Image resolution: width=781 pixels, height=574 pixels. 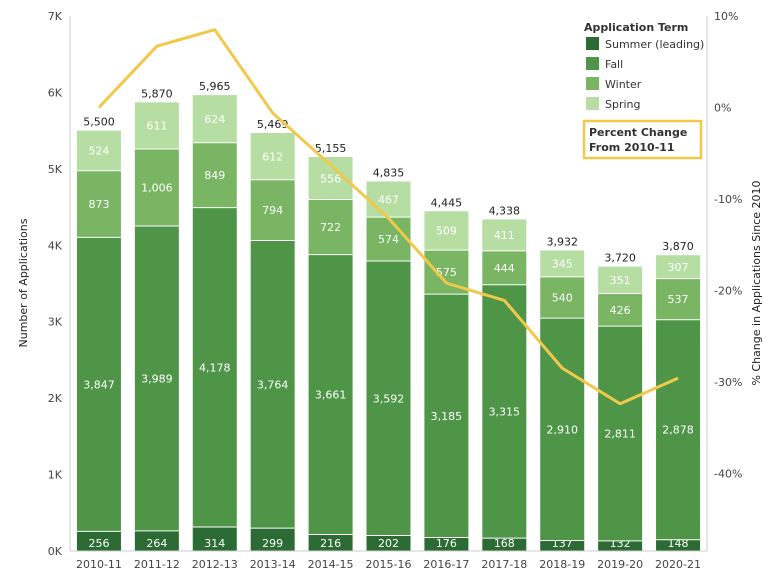 I want to click on segment-value-label: 537, so click(x=678, y=299).